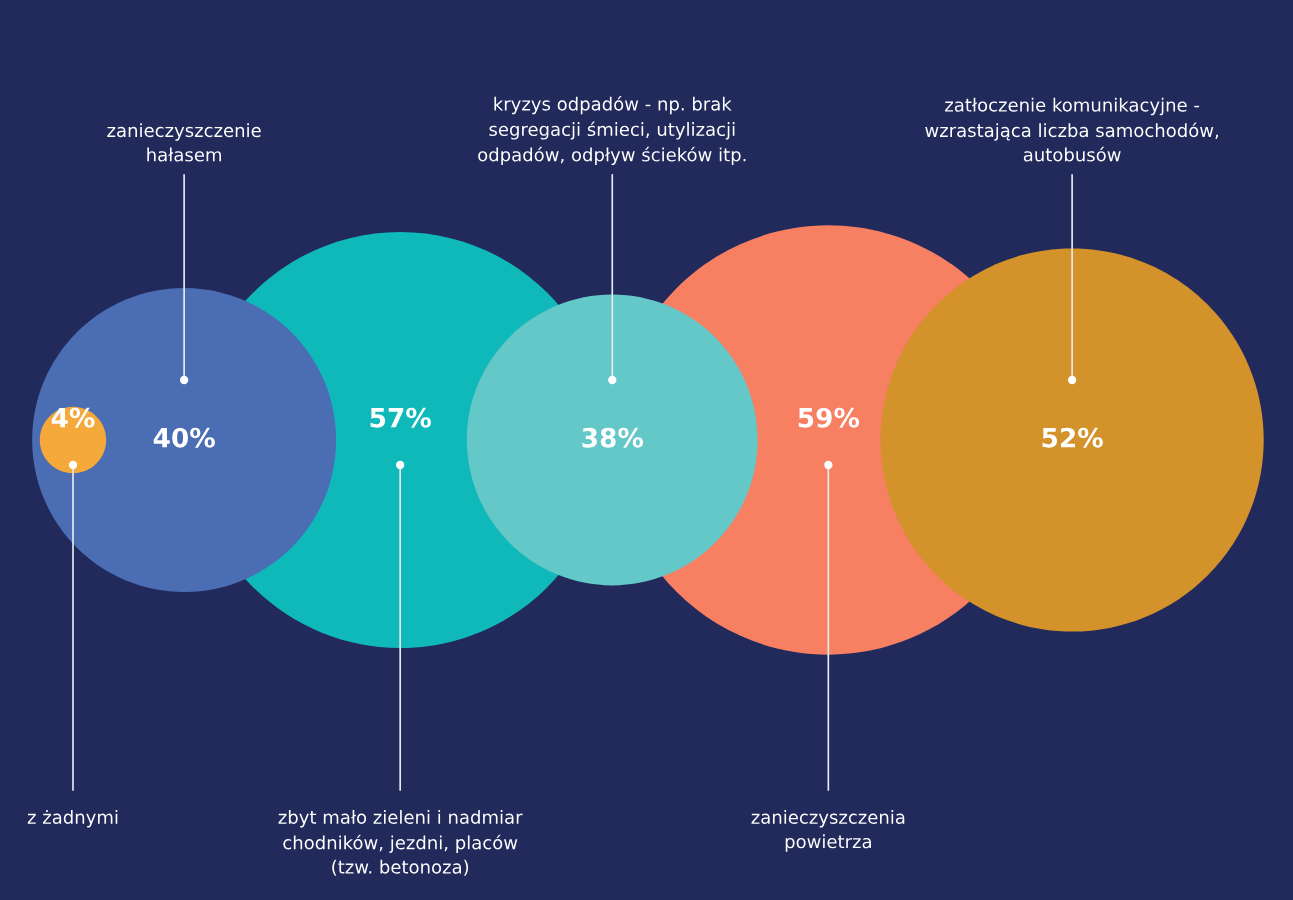 The image size is (1293, 900). I want to click on data-label: 52%, so click(1072, 437).